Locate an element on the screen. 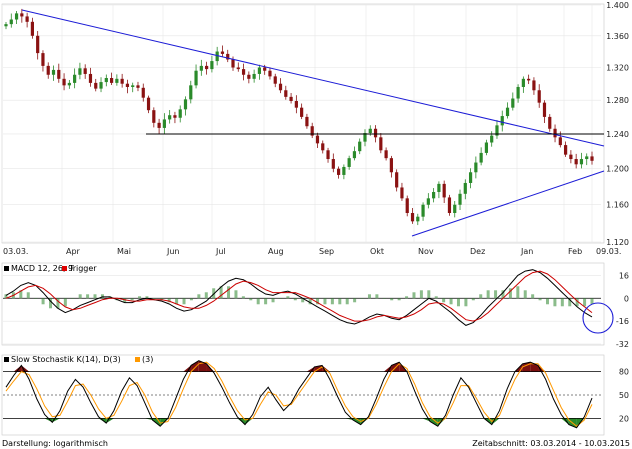  stochastic-legend: Slow Stochastik K(14), D(3) (3) is located at coordinates (78, 359).